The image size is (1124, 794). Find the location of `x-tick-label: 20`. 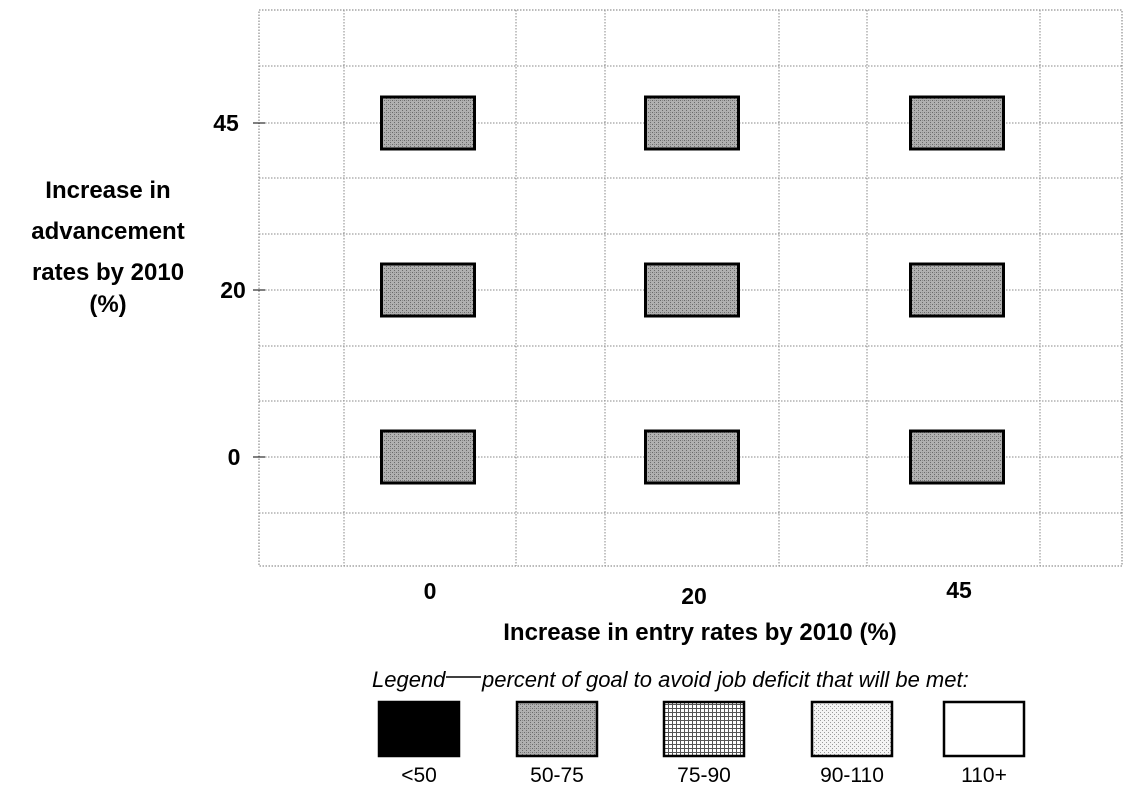

x-tick-label: 20 is located at coordinates (694, 596).